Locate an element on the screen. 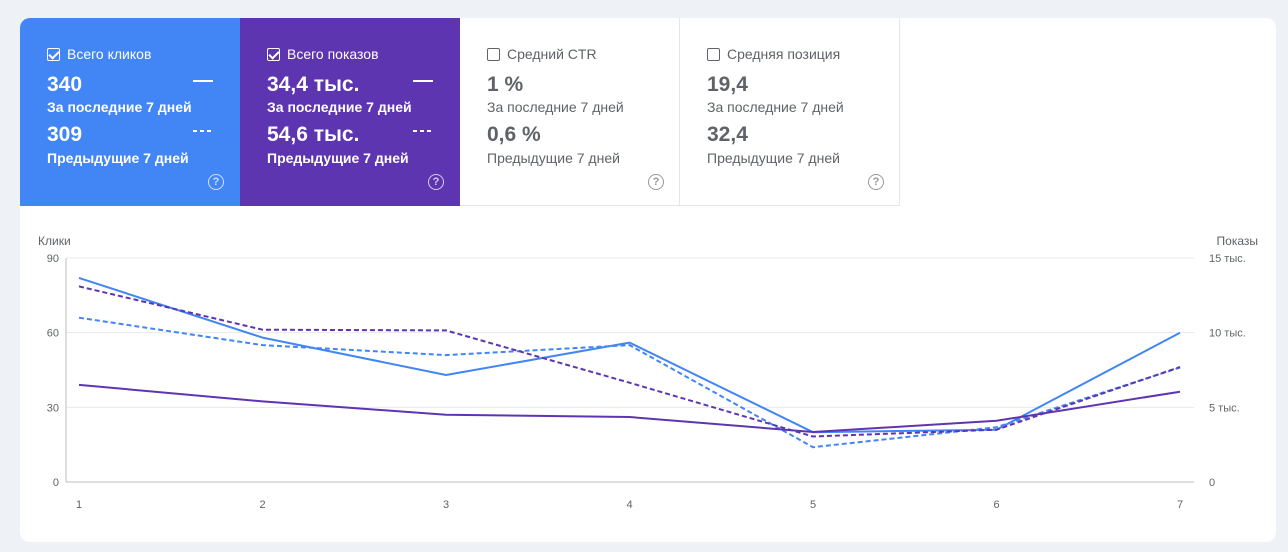  card-header: Средняя позиция is located at coordinates (773, 54).